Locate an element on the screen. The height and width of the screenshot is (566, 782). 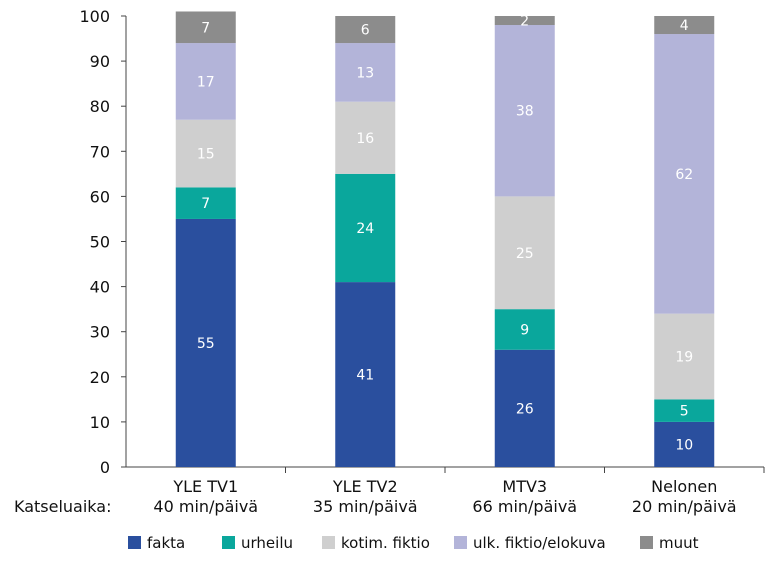
legend-label: urheilu is located at coordinates (267, 543).